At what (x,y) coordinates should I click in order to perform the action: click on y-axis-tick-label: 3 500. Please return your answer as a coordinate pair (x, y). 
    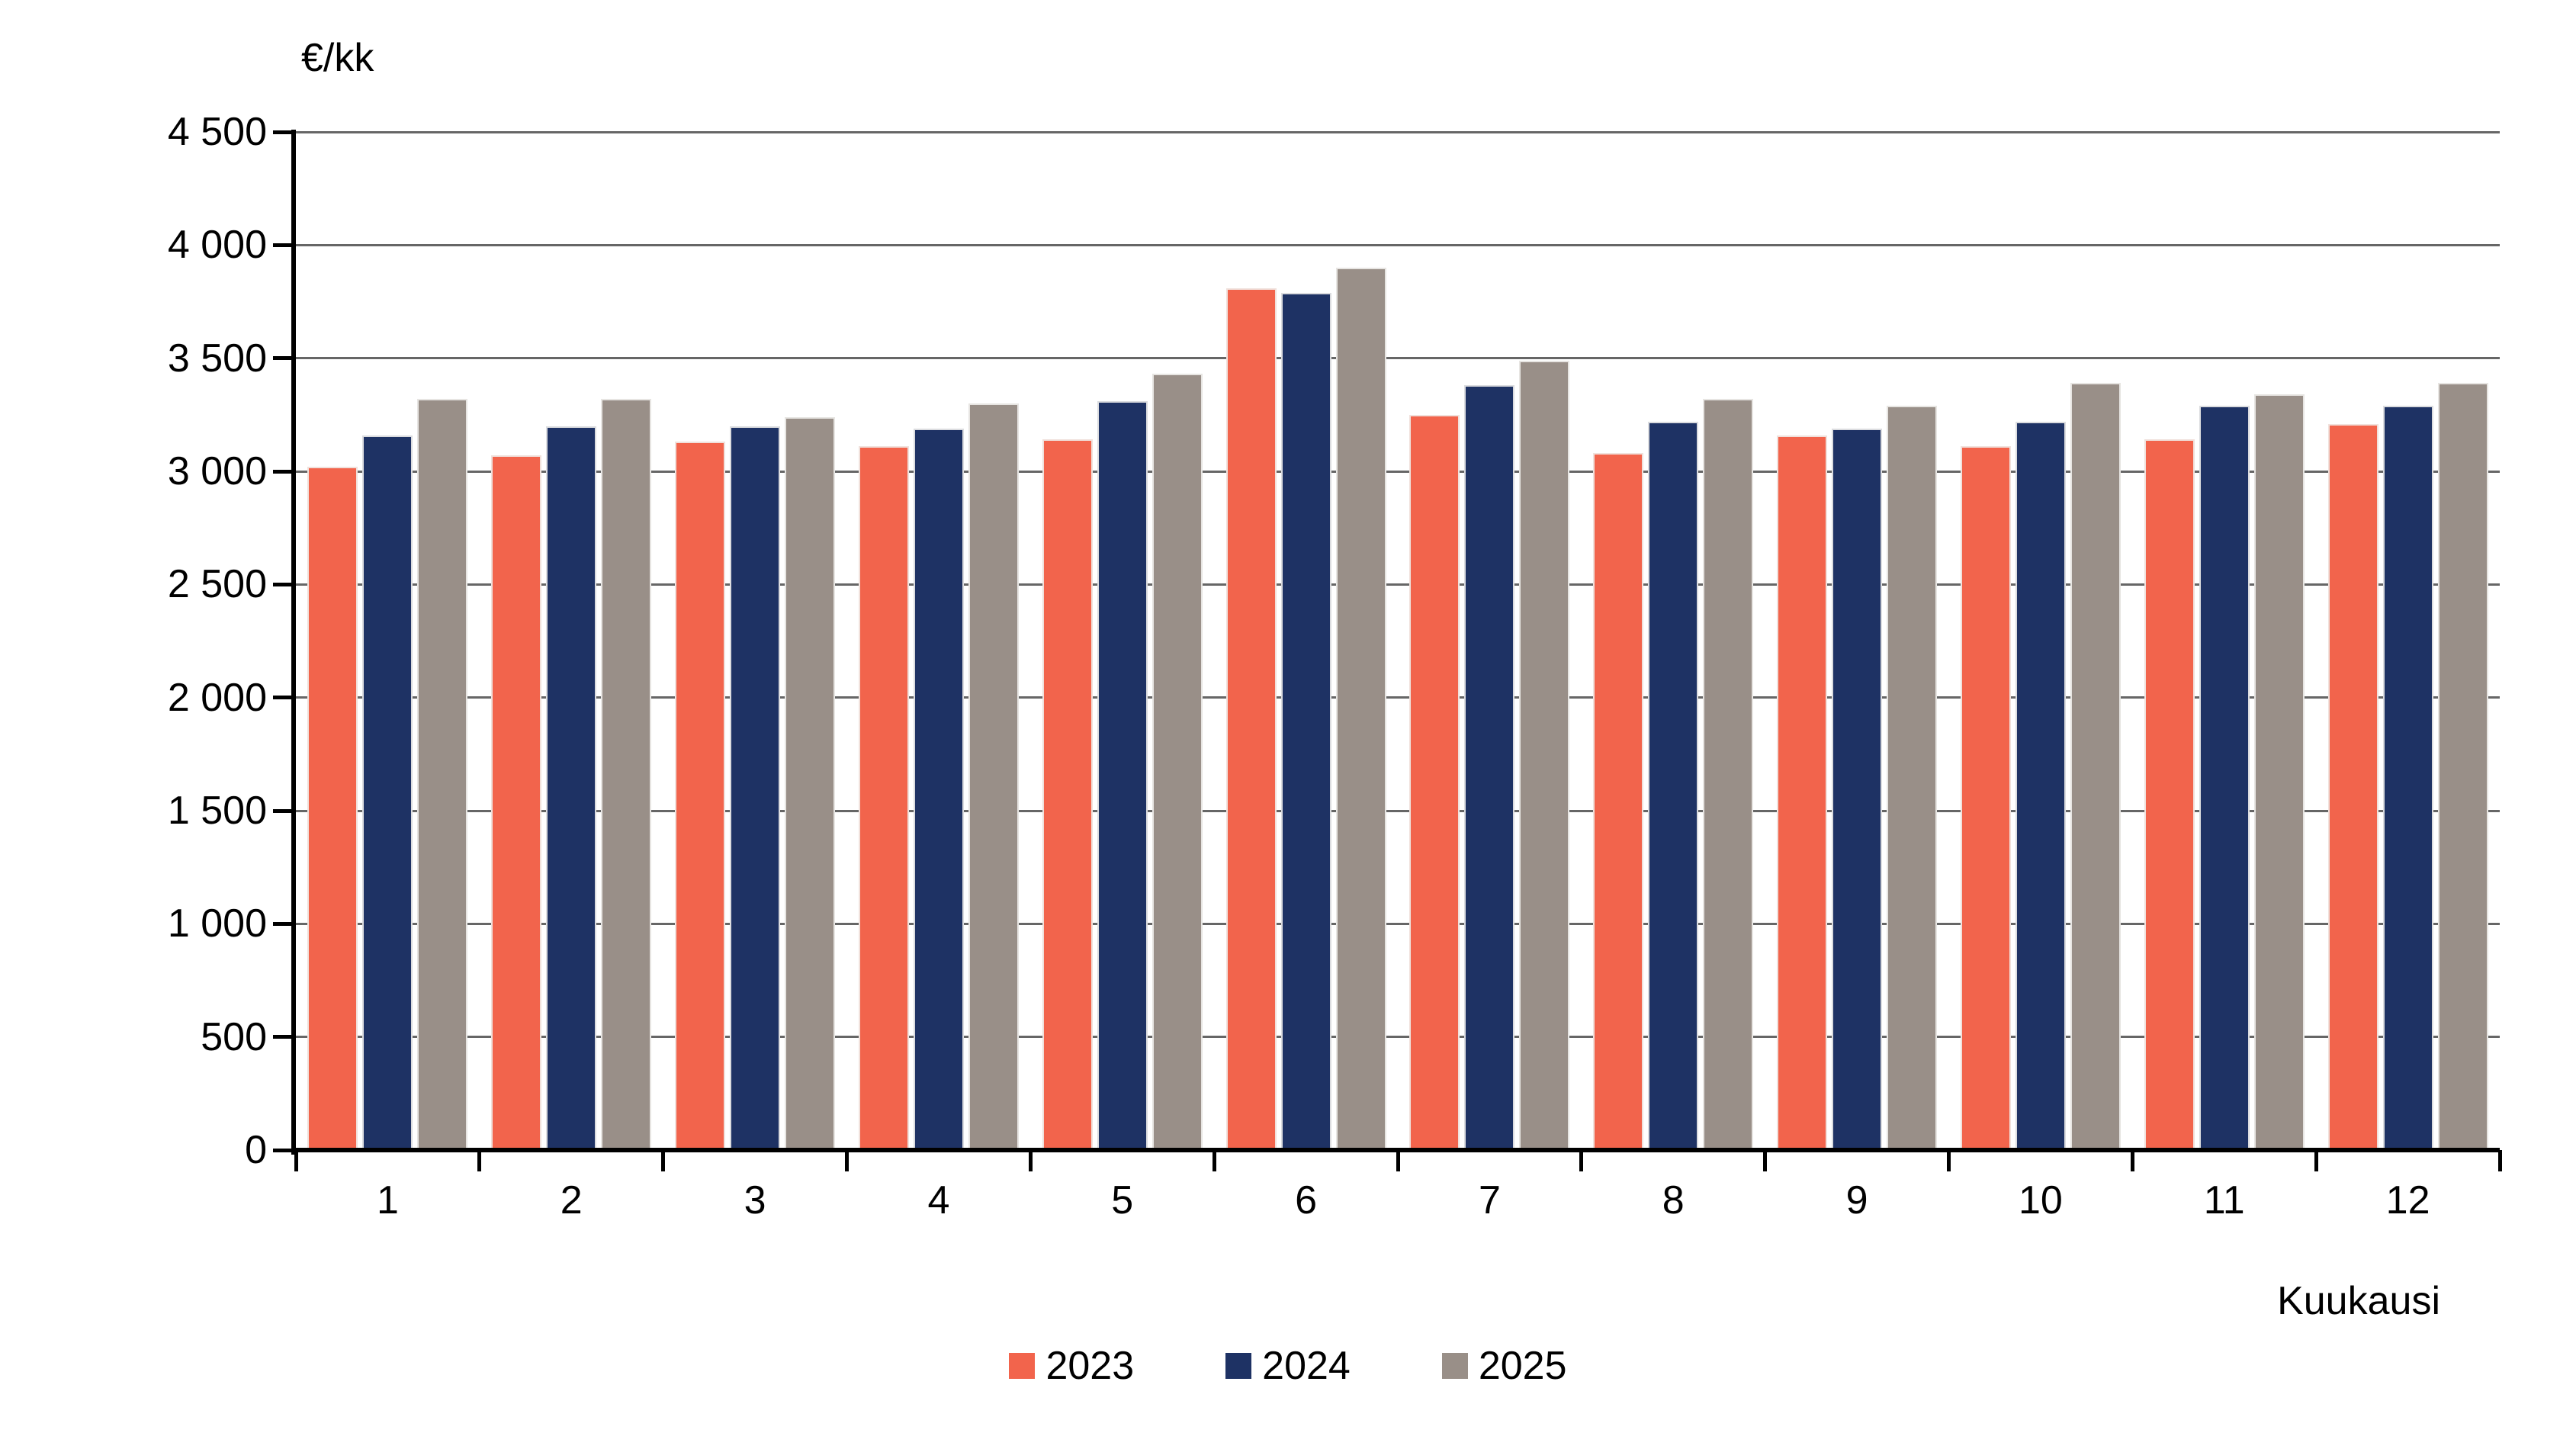
    Looking at the image, I should click on (217, 358).